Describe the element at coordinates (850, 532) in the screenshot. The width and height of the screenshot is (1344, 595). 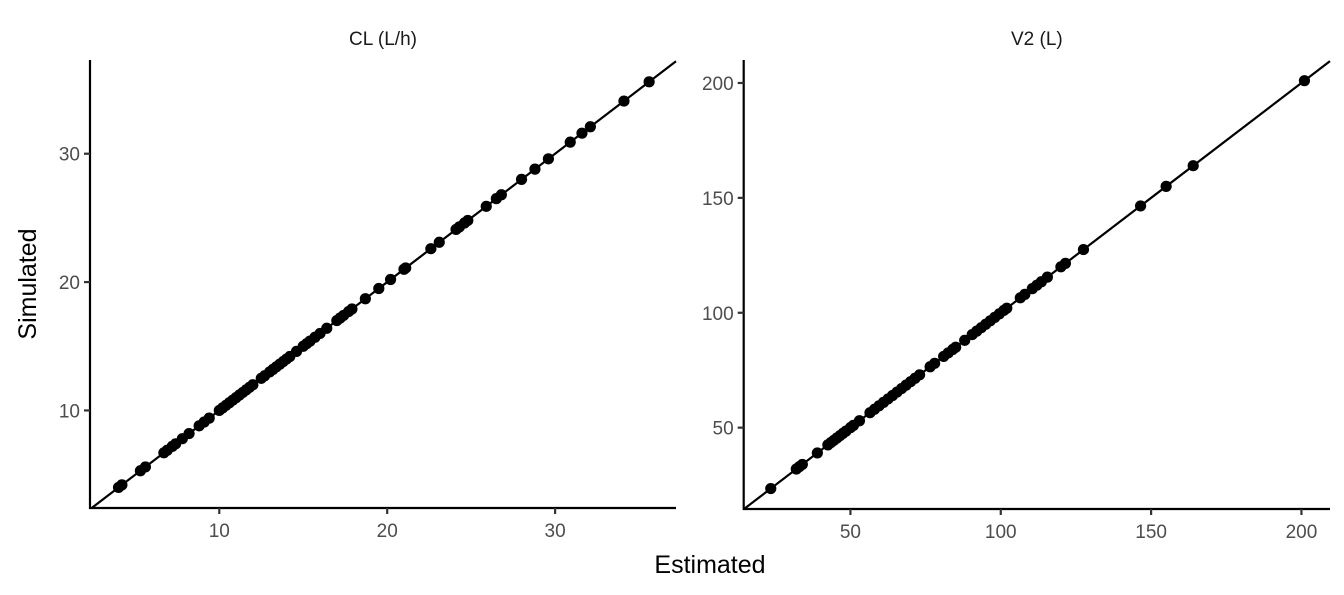
I see `x-tick-label: 50` at that location.